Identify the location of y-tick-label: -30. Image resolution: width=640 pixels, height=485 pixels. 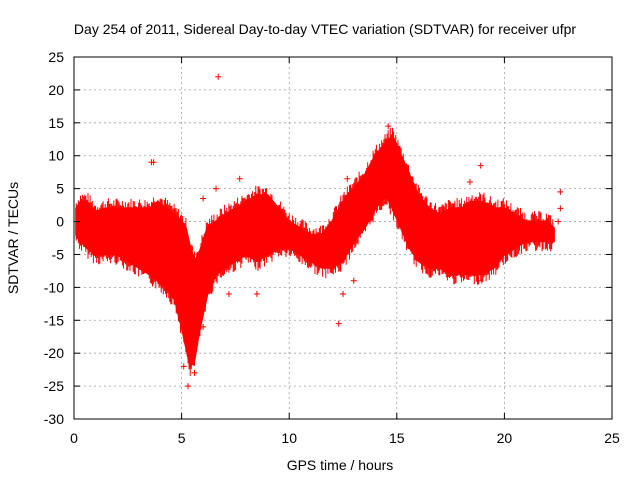
(54, 419).